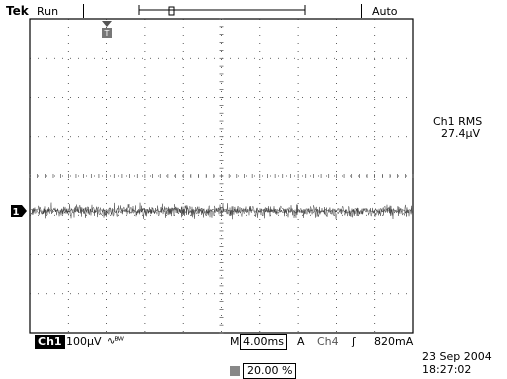 The width and height of the screenshot is (507, 379). I want to click on trigger-mode: Auto, so click(385, 11).